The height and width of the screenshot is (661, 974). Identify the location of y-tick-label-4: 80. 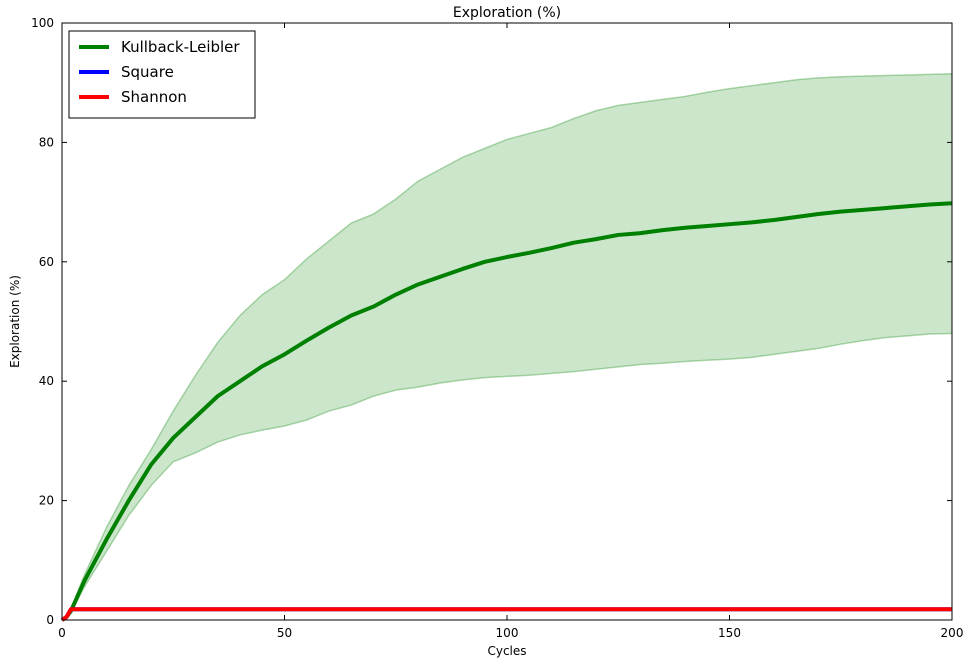
(46, 142).